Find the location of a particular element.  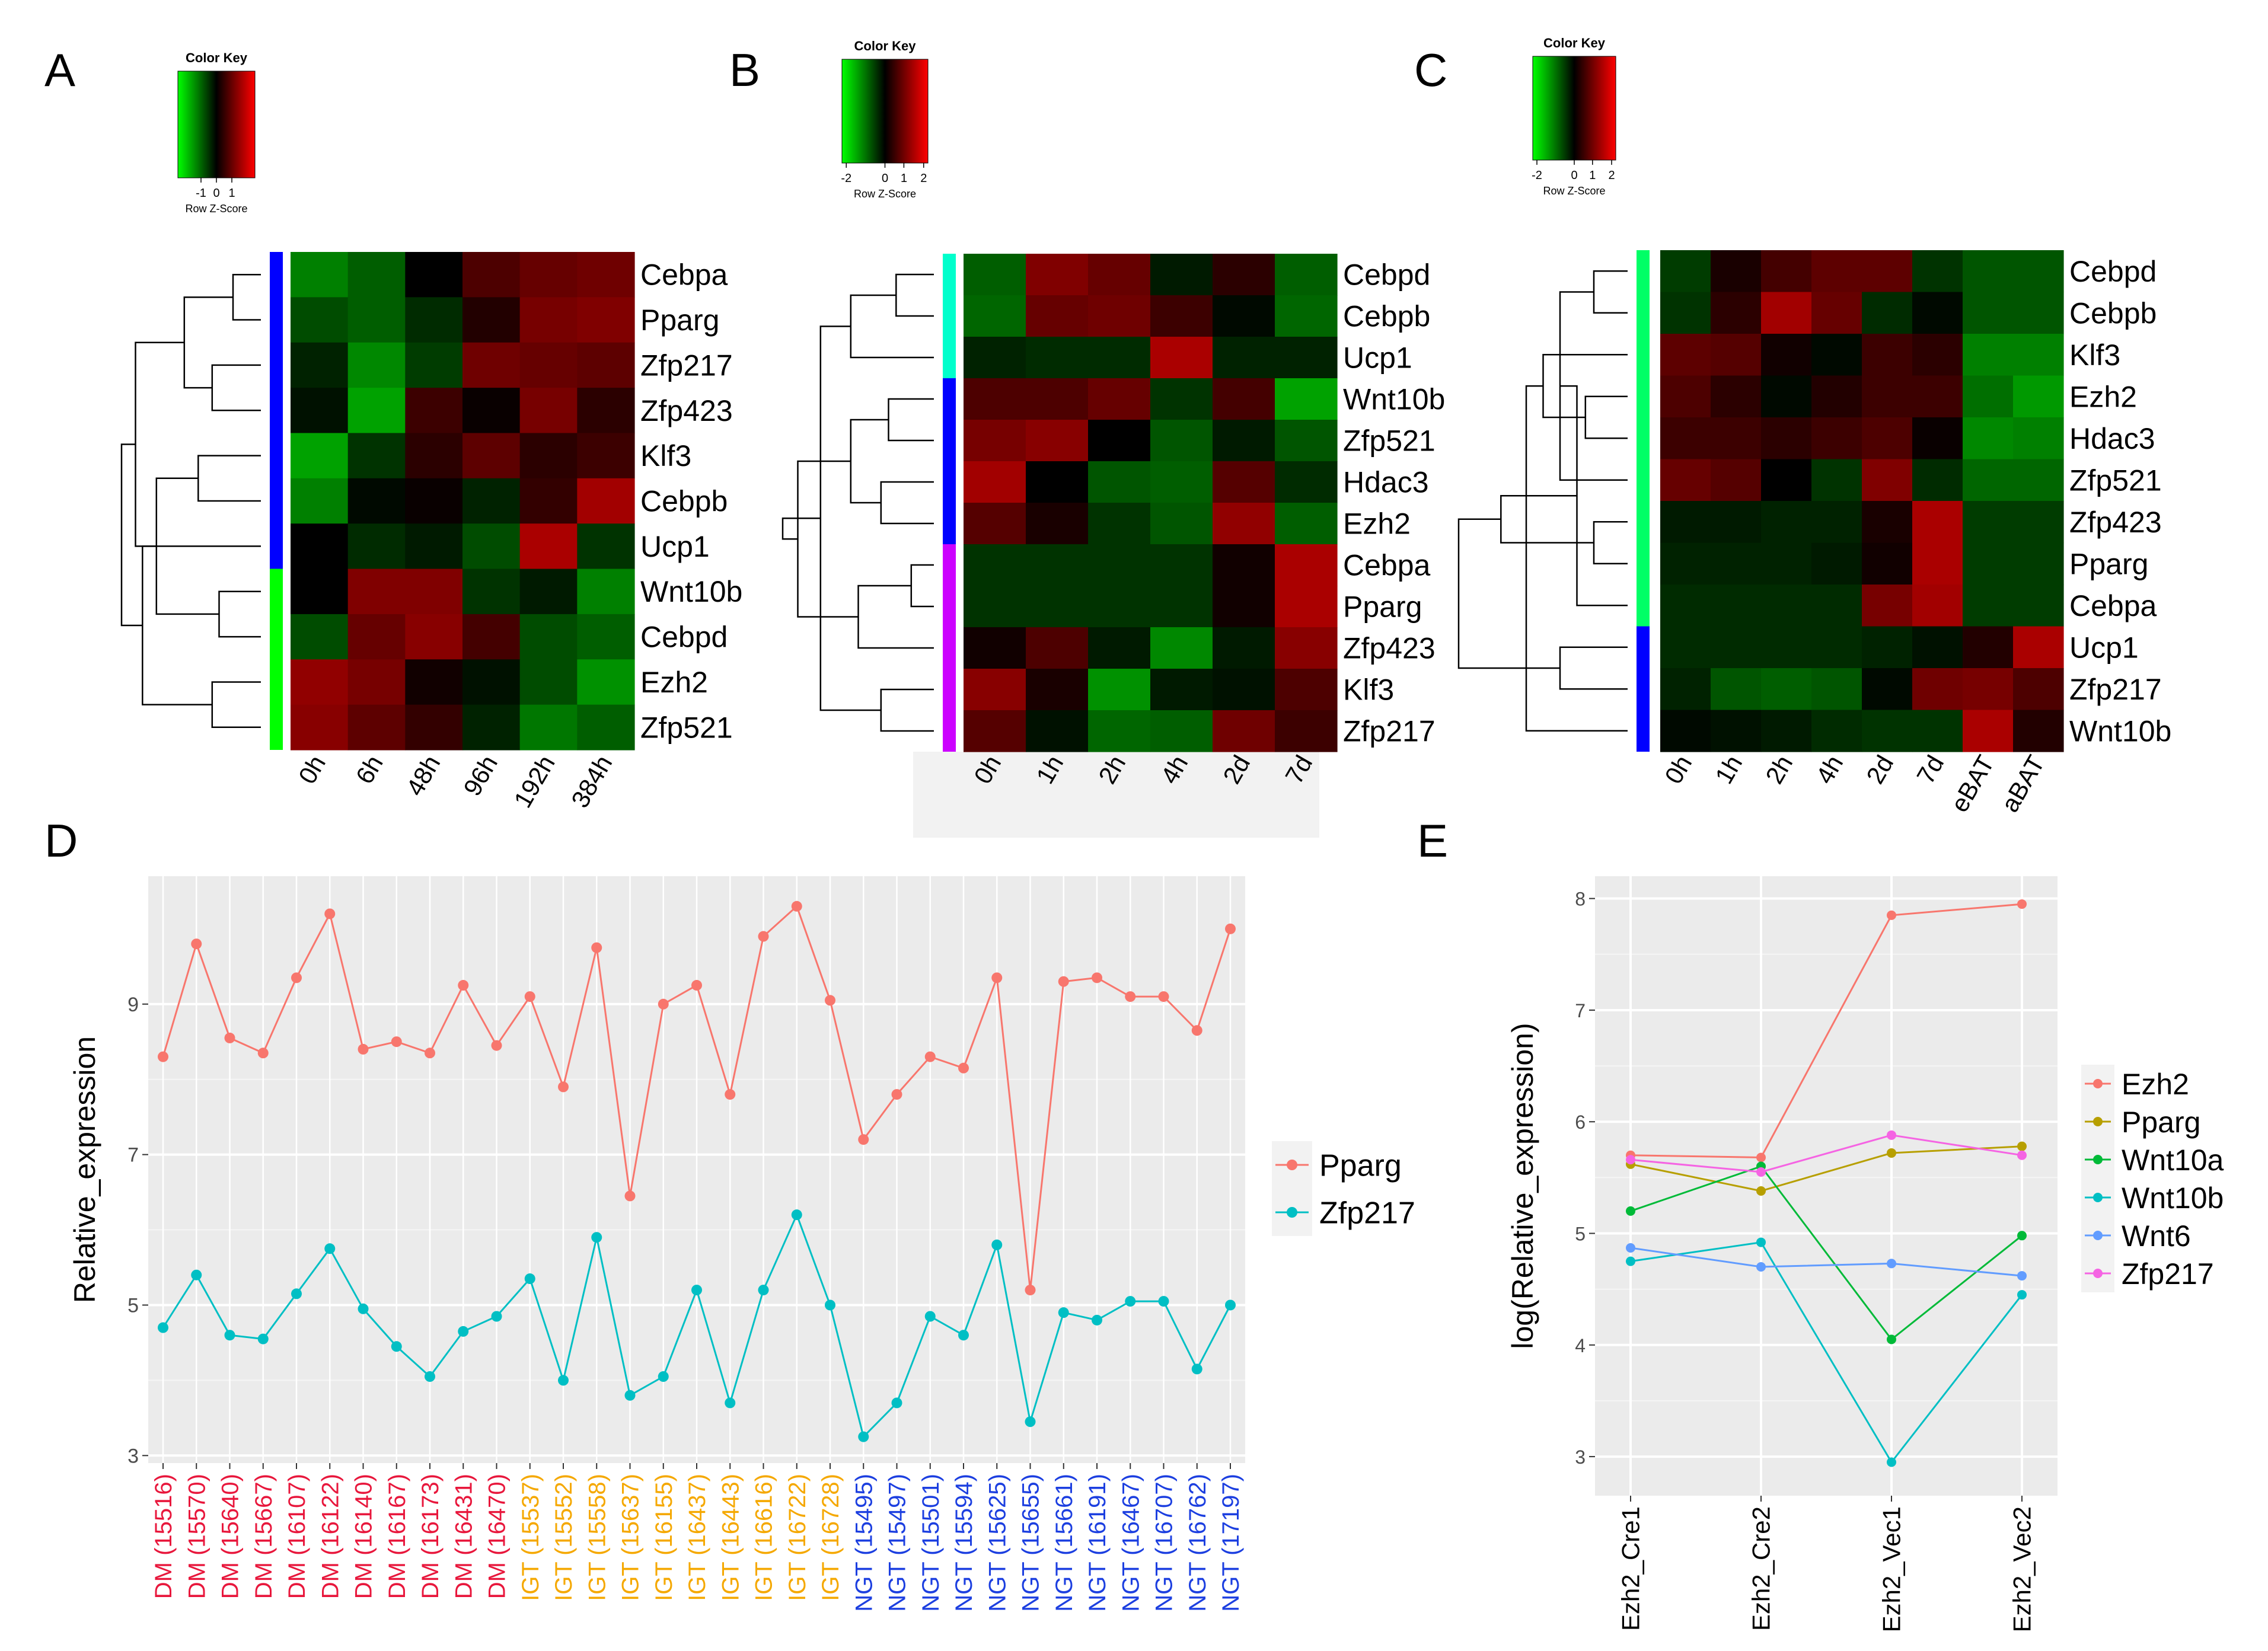

legend-label: Pparg is located at coordinates (1360, 1166).